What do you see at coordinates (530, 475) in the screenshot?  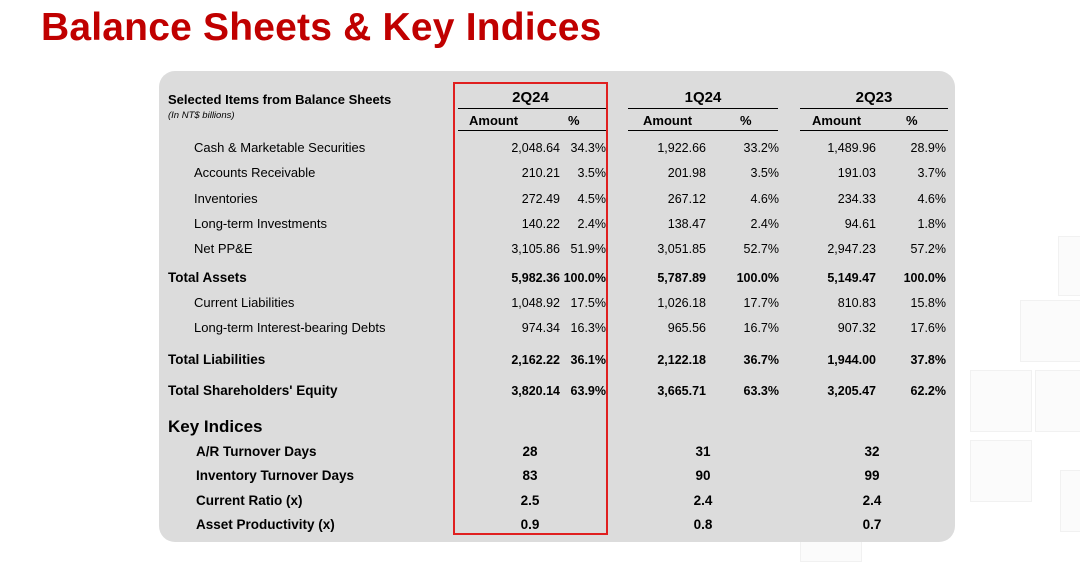 I see `key-index-value: 83` at bounding box center [530, 475].